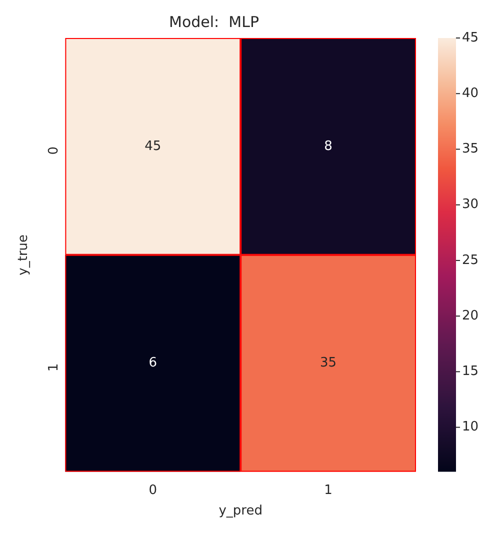  What do you see at coordinates (153, 146) in the screenshot?
I see `data-label: 45` at bounding box center [153, 146].